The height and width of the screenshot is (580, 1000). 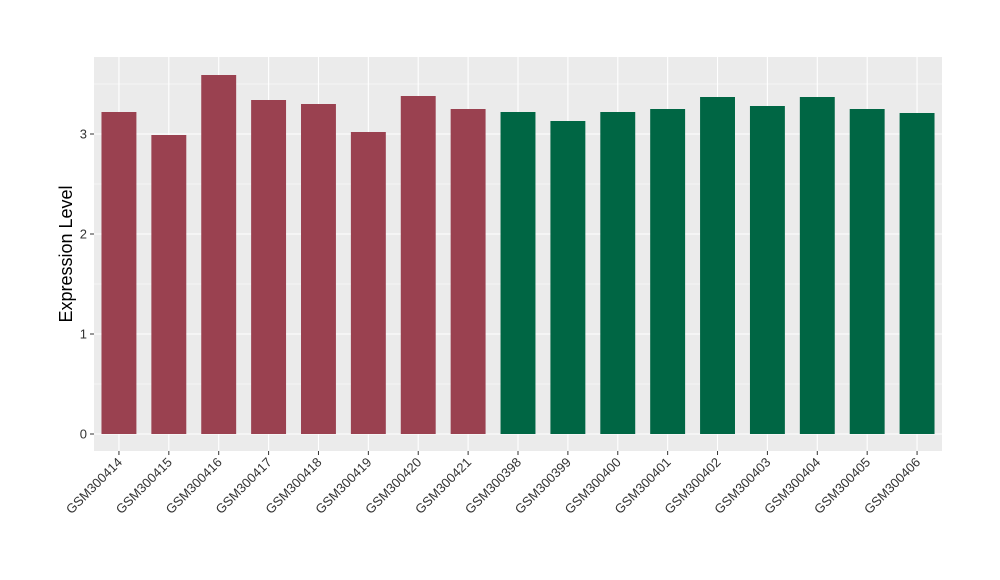 I want to click on y-tick-label: 3, so click(x=83, y=134).